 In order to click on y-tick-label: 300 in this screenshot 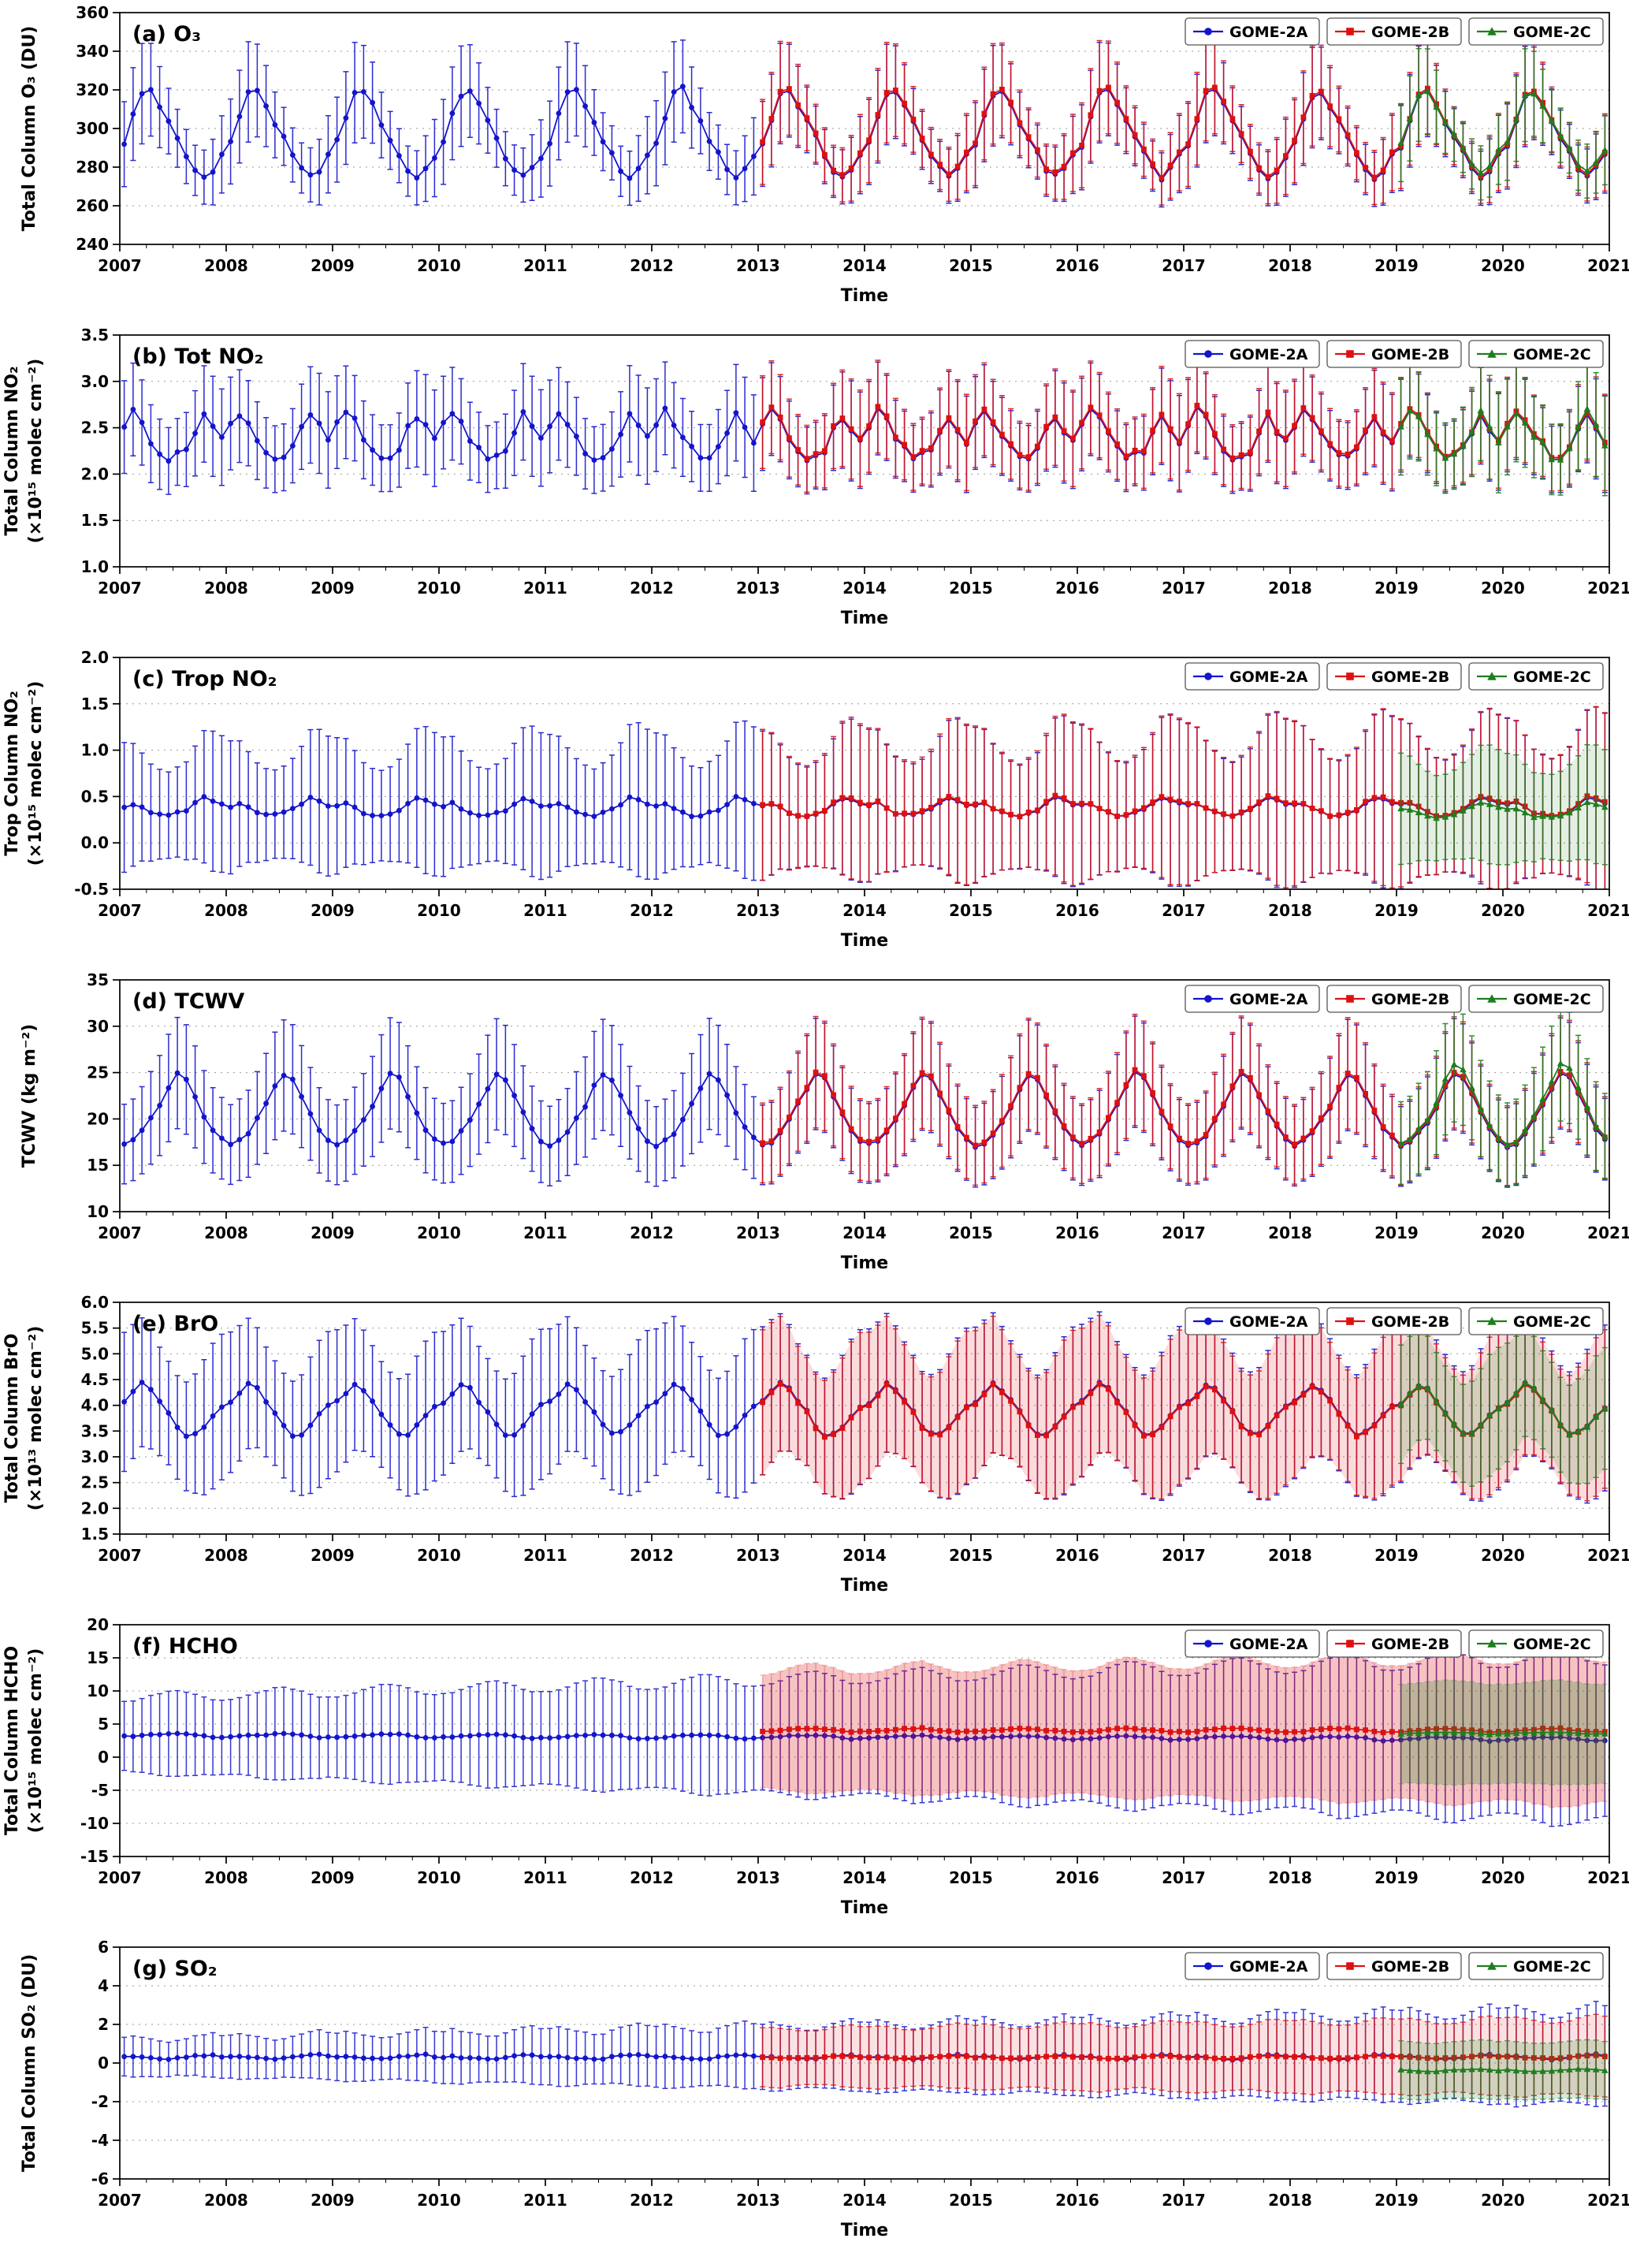, I will do `click(92, 129)`.